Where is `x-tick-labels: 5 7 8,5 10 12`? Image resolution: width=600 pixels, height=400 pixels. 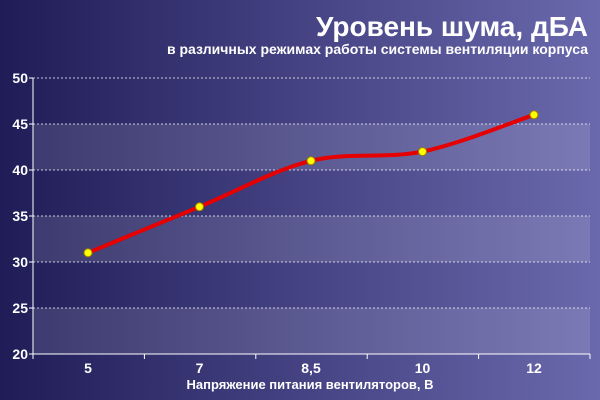 x-tick-labels: 5 7 8,5 10 12 is located at coordinates (311, 365).